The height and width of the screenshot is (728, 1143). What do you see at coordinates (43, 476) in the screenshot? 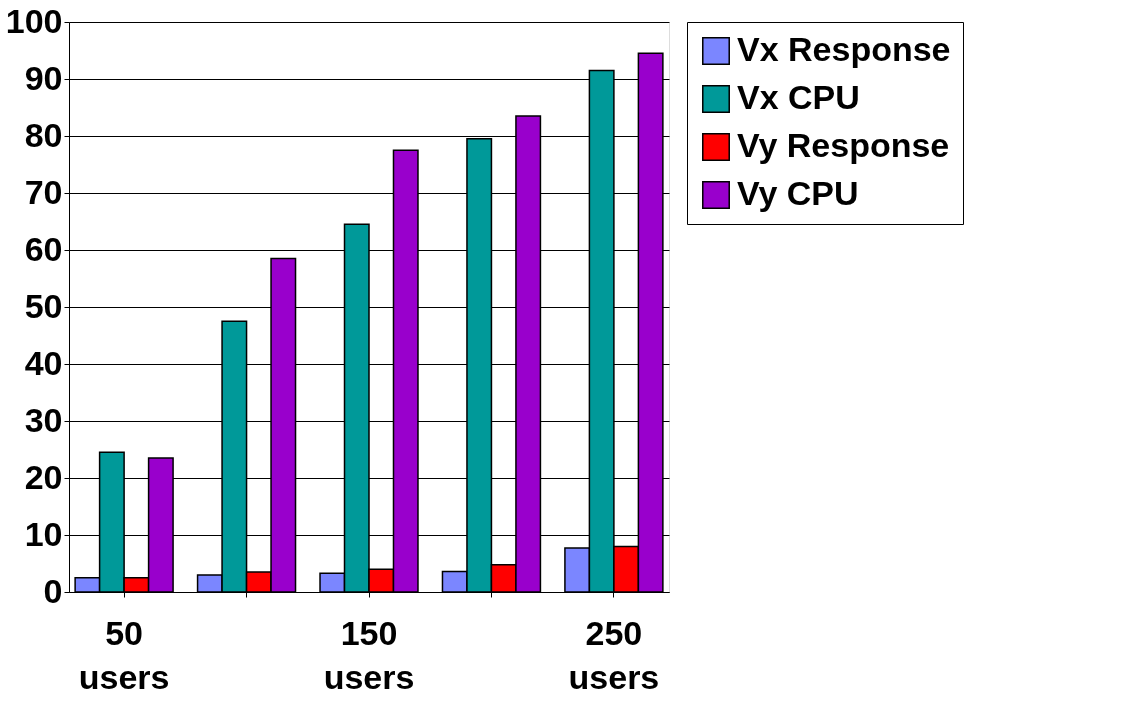
I see `y-tick-label: 20` at bounding box center [43, 476].